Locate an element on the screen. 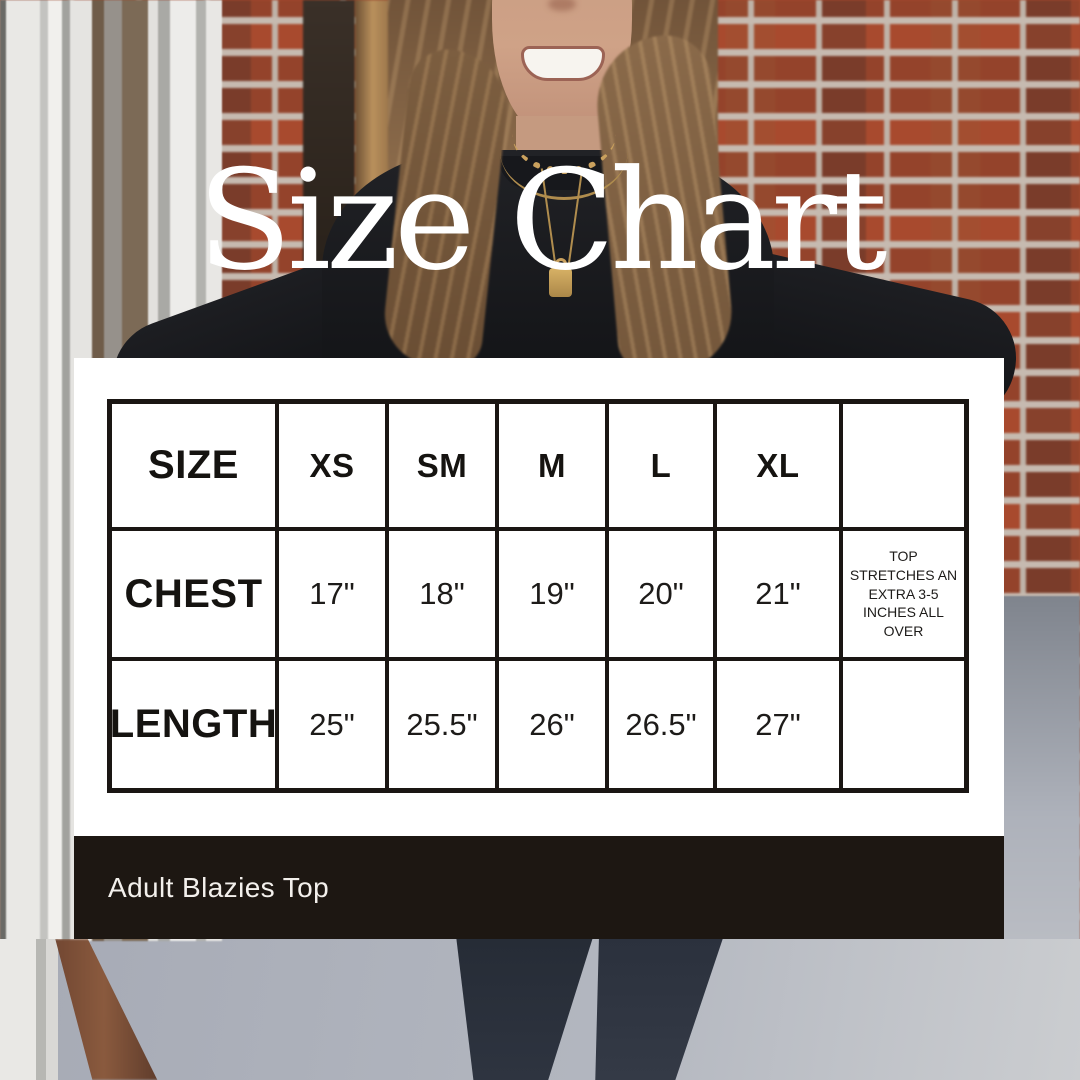 The height and width of the screenshot is (1080, 1080). header-cell-m: M is located at coordinates (554, 467).